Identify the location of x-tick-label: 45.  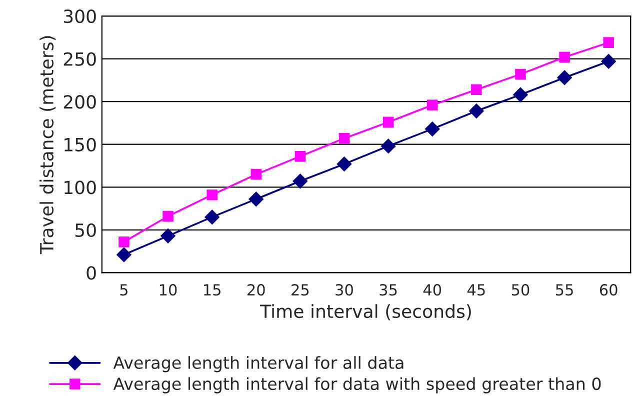
(476, 290).